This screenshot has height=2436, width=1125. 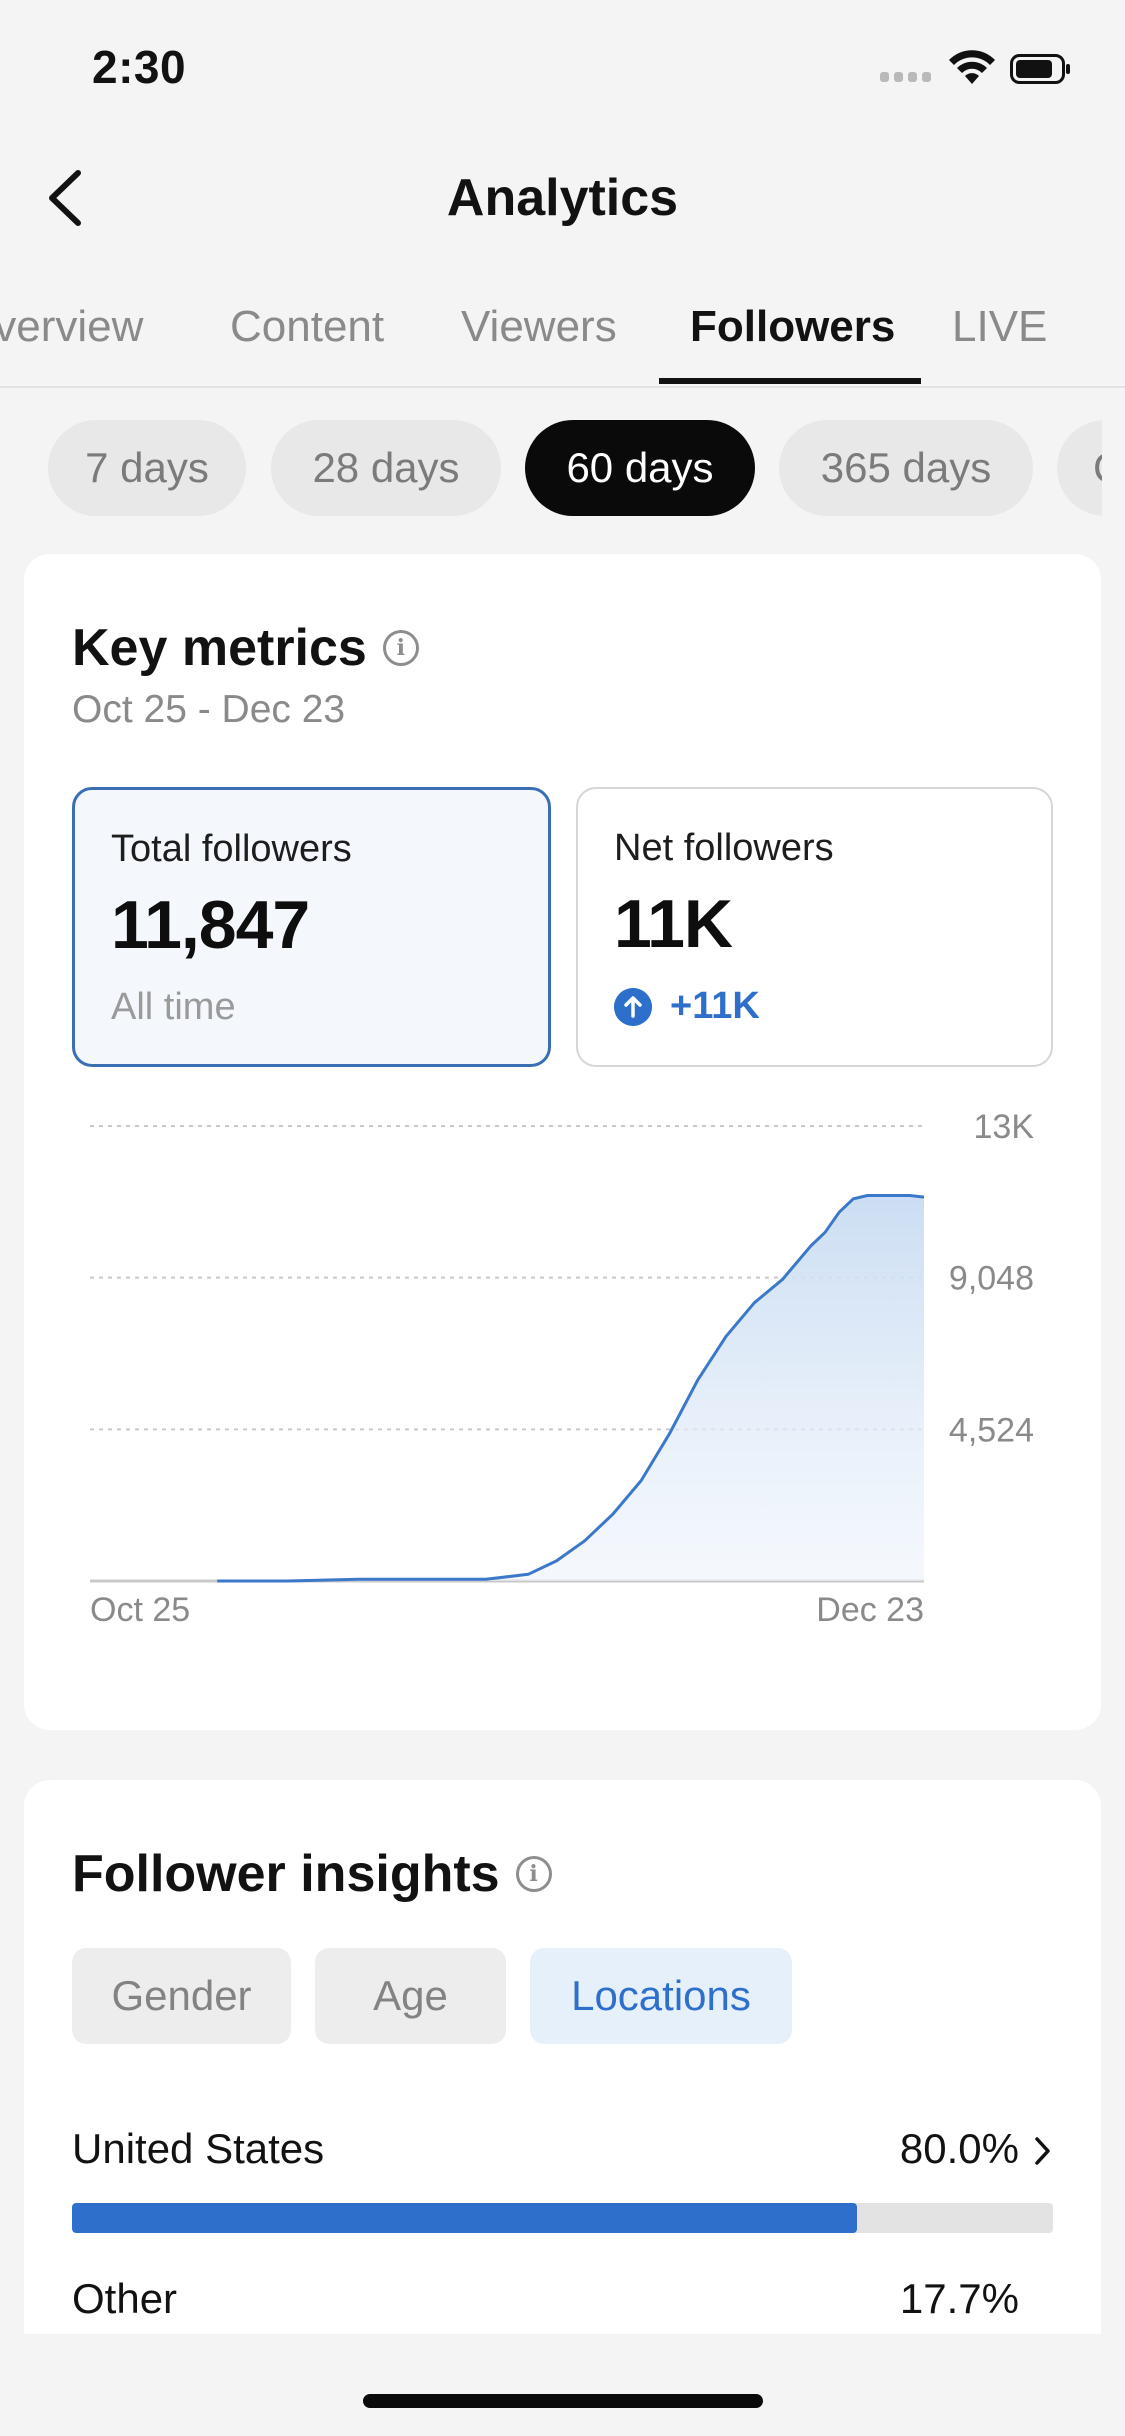 What do you see at coordinates (231, 849) in the screenshot?
I see `total-followers-label: Total followers` at bounding box center [231, 849].